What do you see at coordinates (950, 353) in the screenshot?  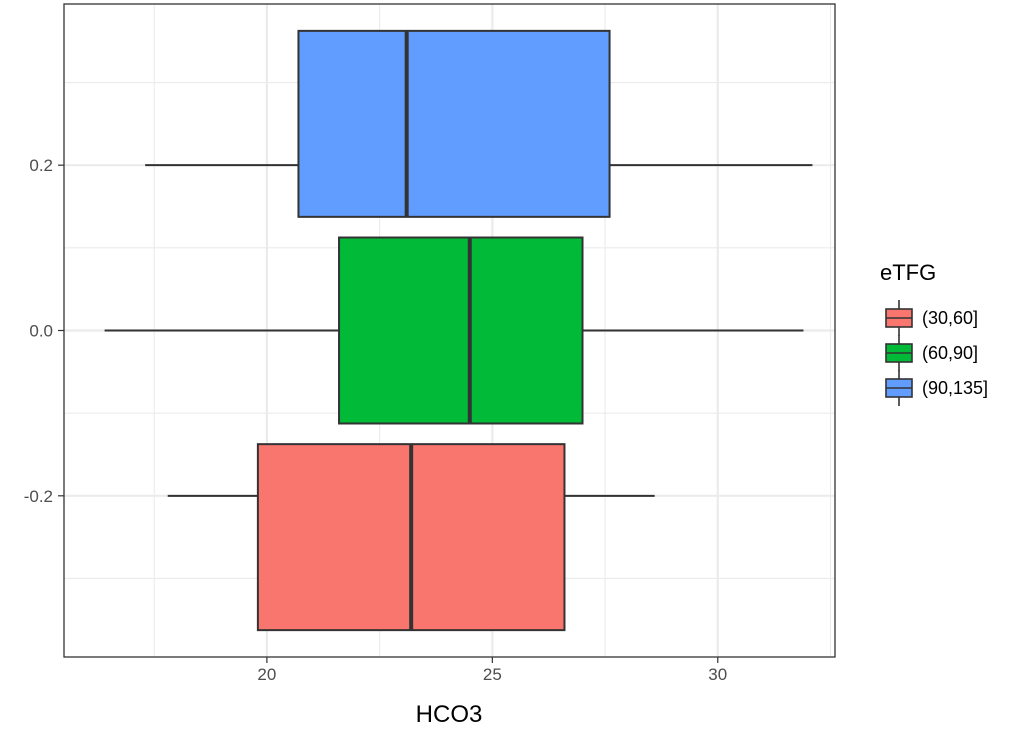 I see `legend-label: (60,90]` at bounding box center [950, 353].